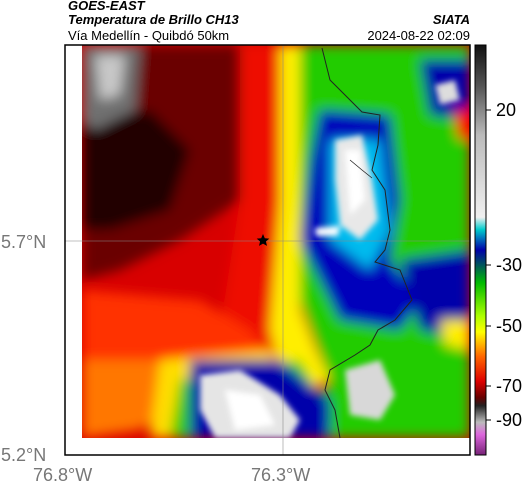  What do you see at coordinates (480, 250) in the screenshot?
I see `colorbar` at bounding box center [480, 250].